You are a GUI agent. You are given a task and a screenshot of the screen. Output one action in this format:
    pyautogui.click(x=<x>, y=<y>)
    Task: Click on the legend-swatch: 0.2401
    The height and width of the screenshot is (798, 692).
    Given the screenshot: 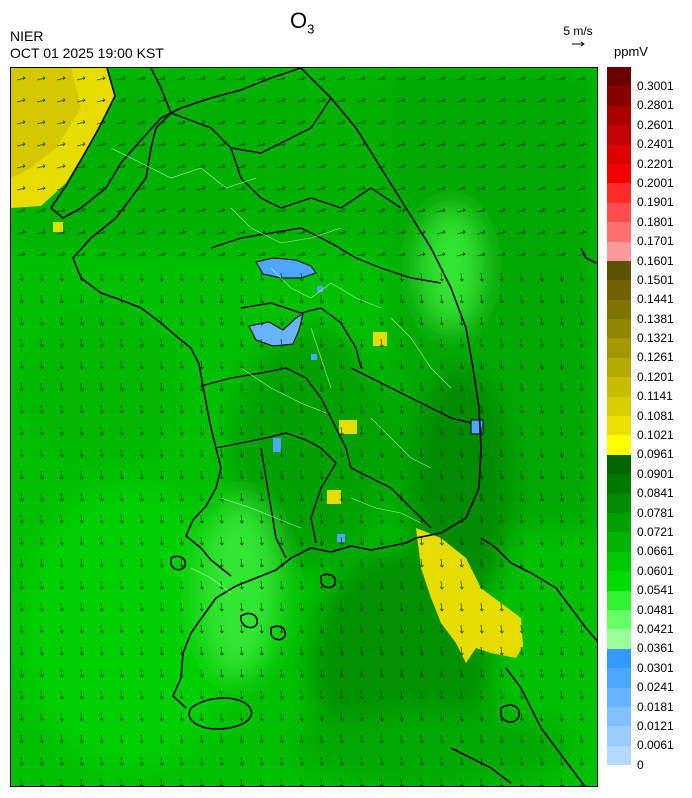 What is the action you would take?
    pyautogui.click(x=640, y=138)
    